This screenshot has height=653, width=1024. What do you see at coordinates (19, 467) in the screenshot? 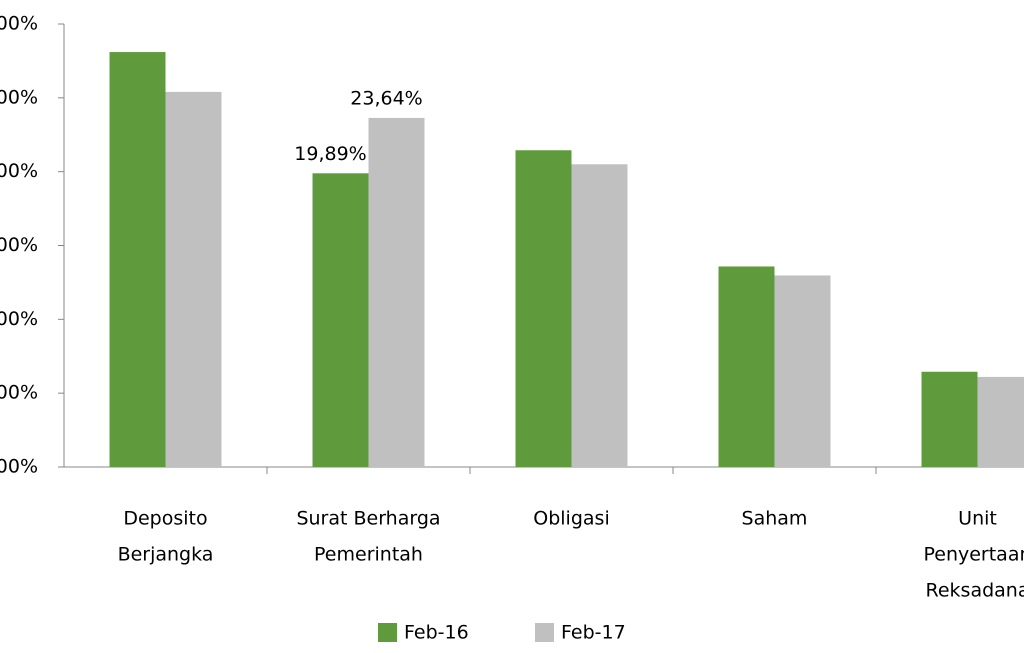
I see `y-tick-label: 0,00%` at bounding box center [19, 467].